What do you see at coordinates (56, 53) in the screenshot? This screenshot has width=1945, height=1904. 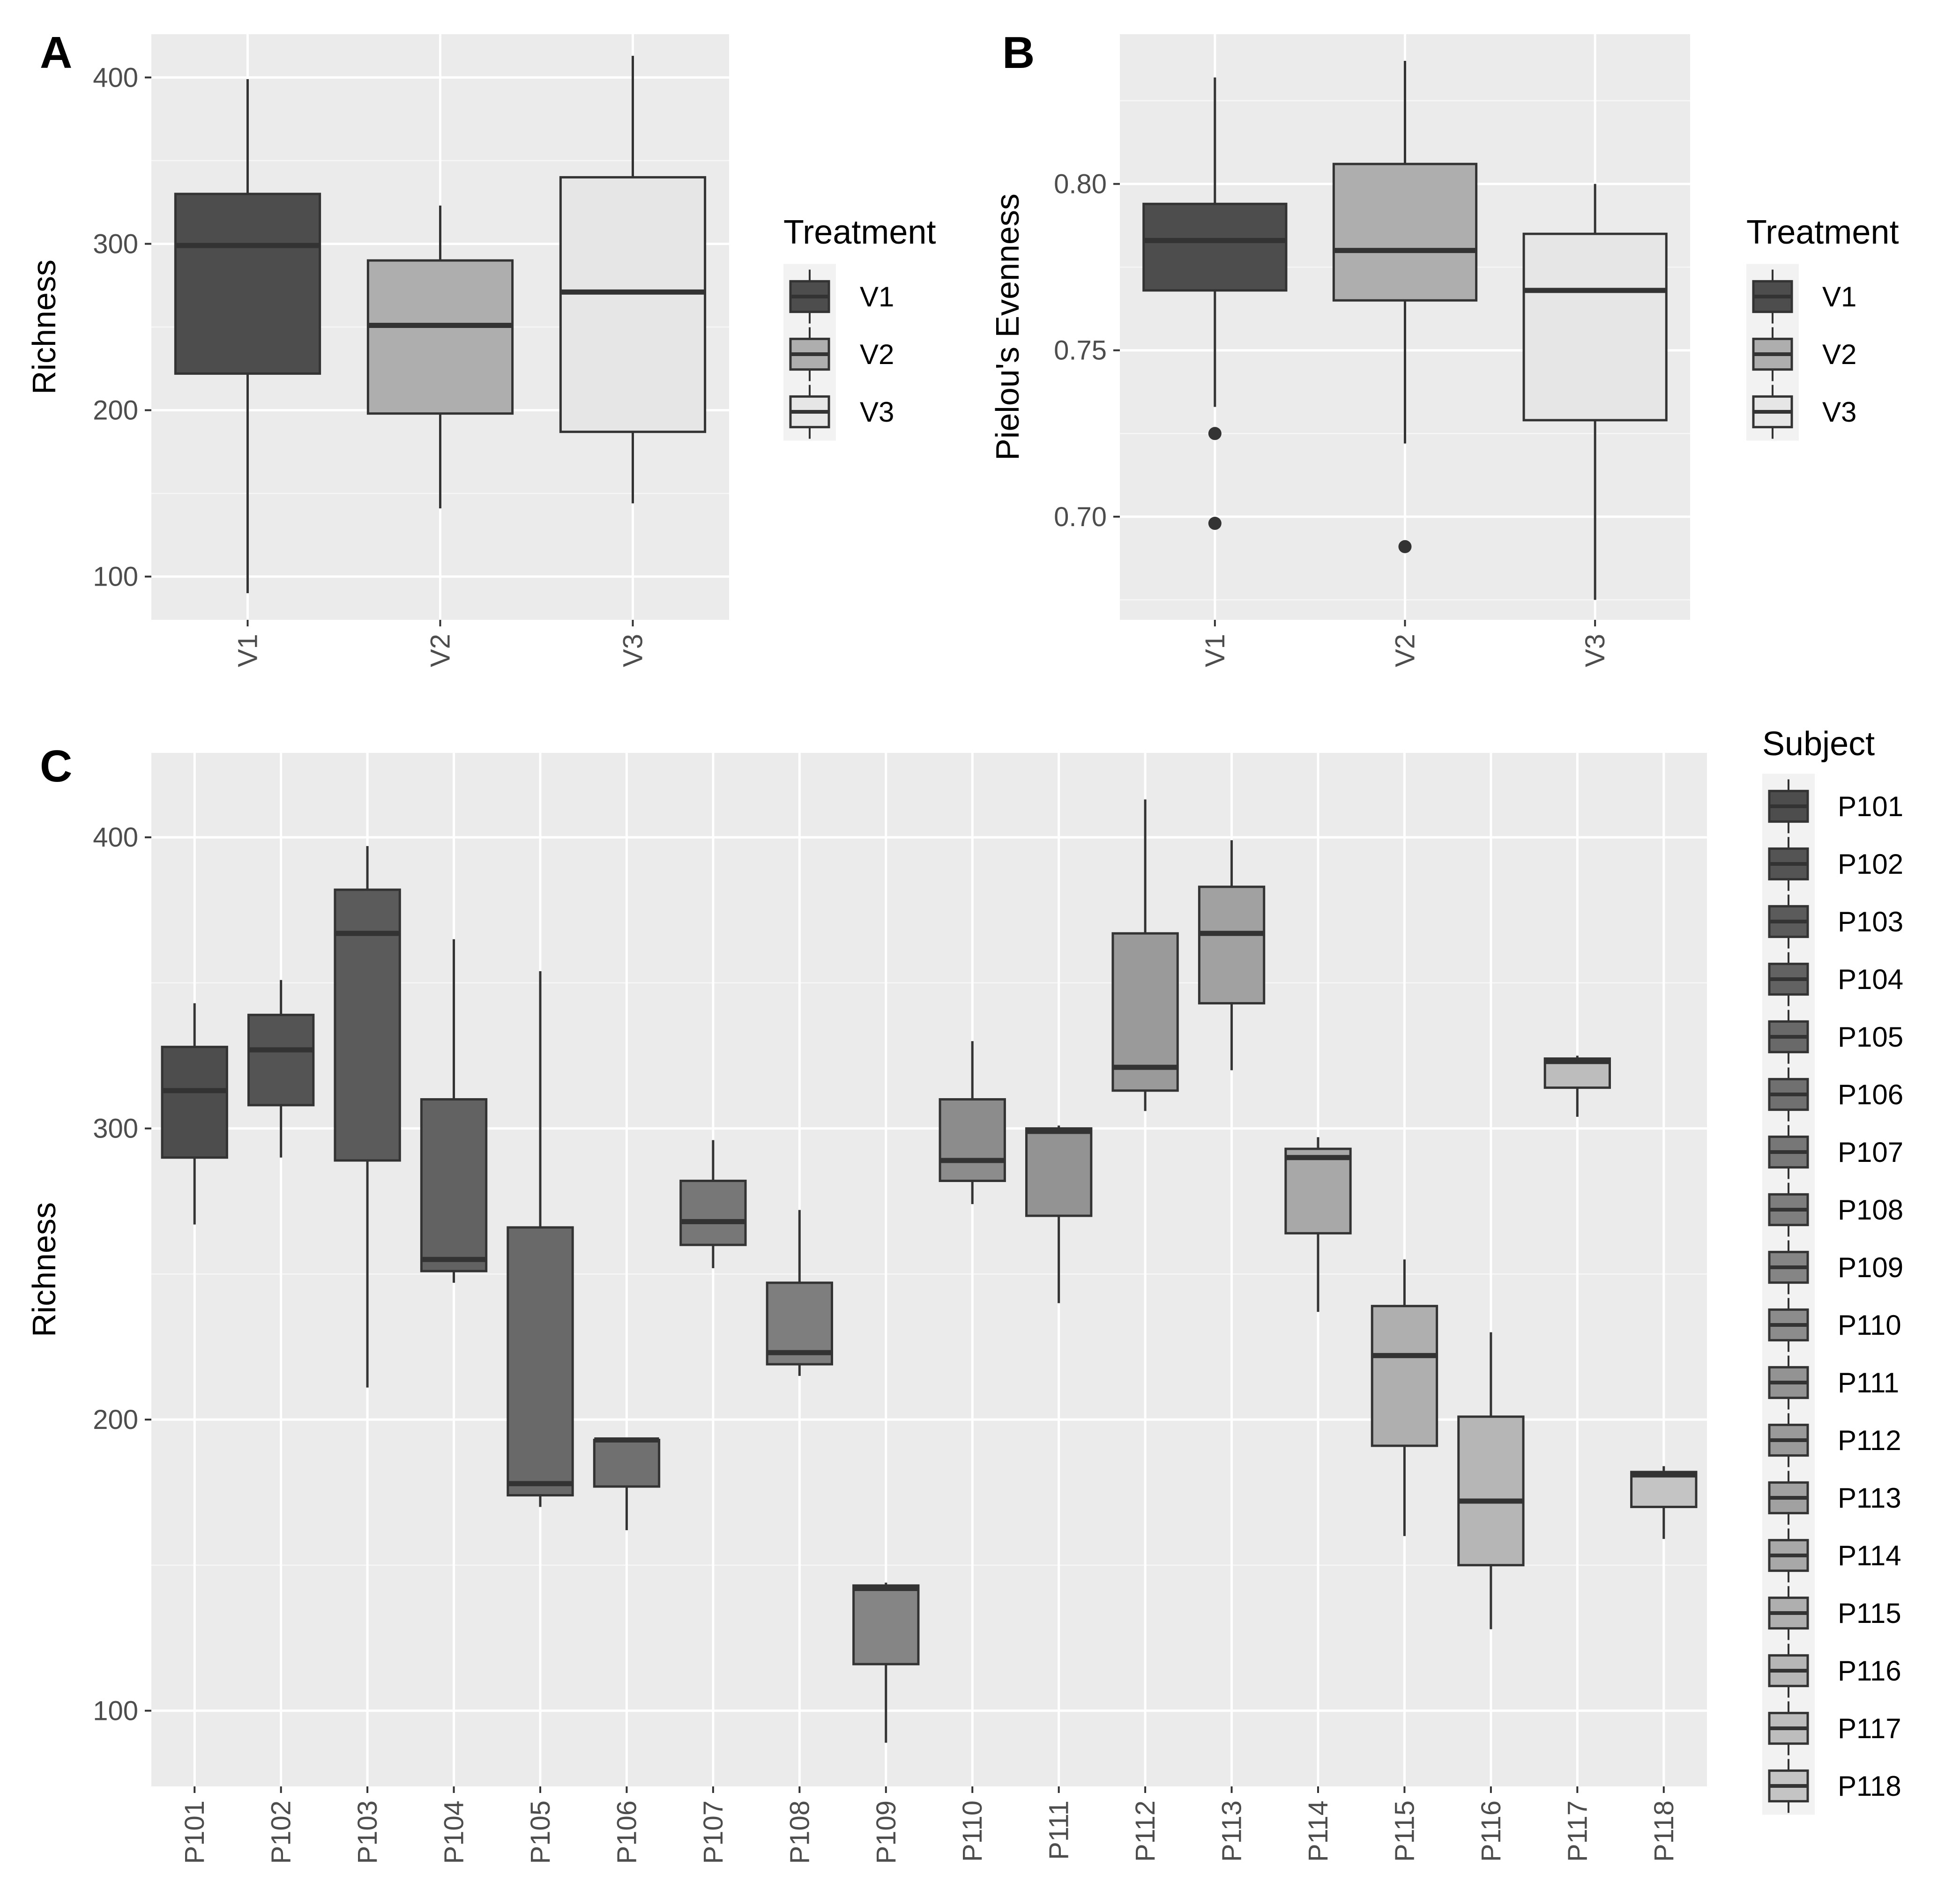 I see `panel-label: A` at bounding box center [56, 53].